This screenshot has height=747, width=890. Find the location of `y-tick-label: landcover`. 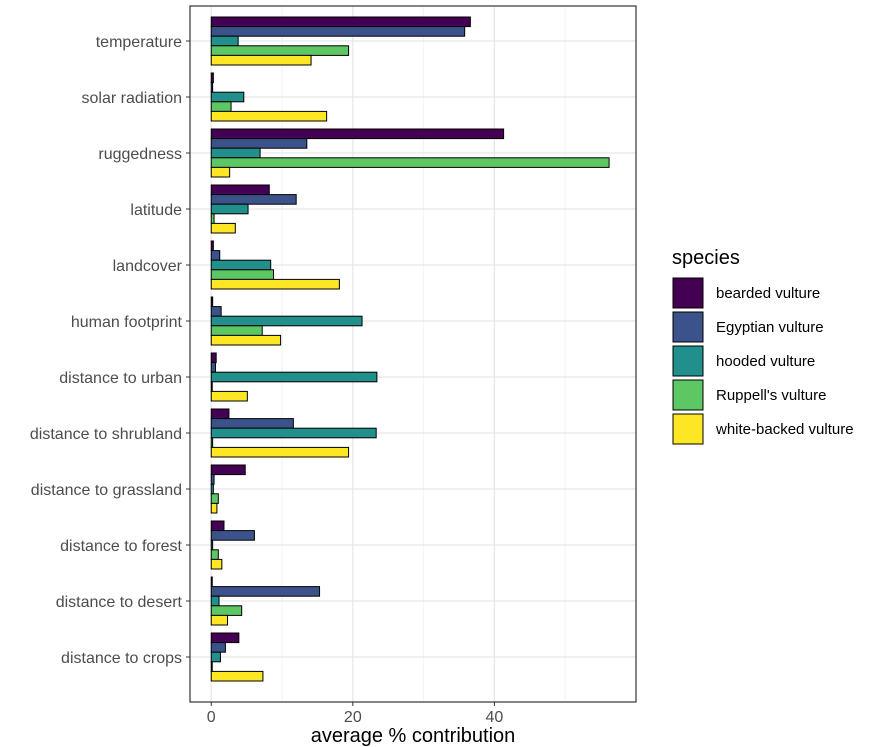

y-tick-label: landcover is located at coordinates (148, 266).